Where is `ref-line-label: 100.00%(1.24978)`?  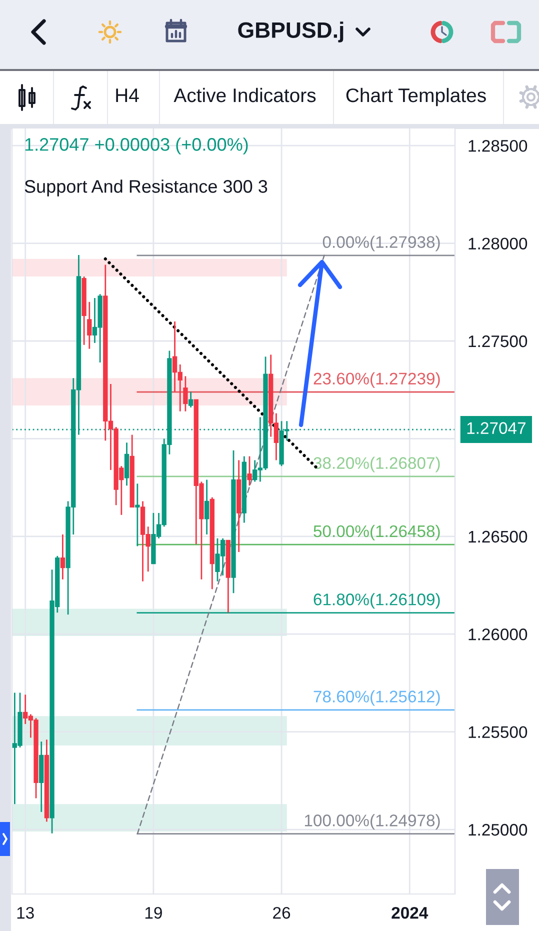 ref-line-label: 100.00%(1.24978) is located at coordinates (372, 822).